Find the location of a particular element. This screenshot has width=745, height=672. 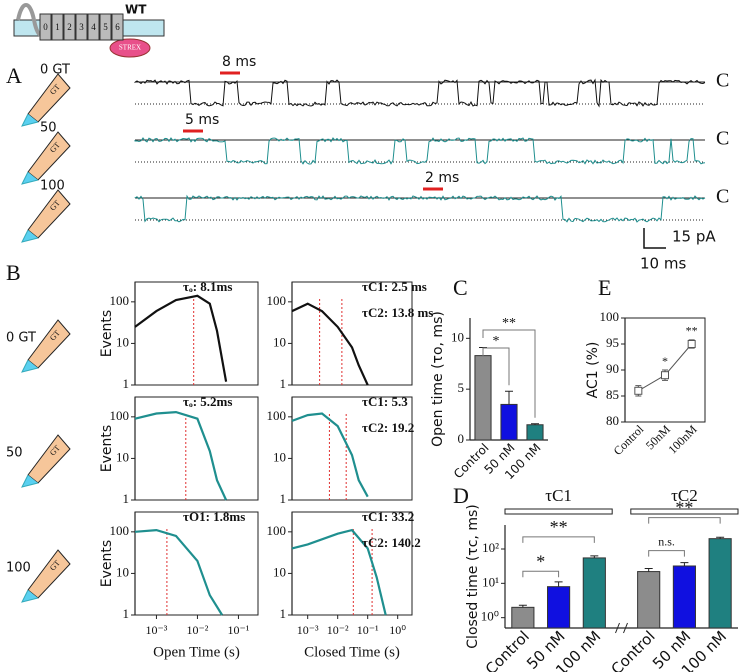

y-axis-label: Open time (τo, ms) is located at coordinates (438, 379).